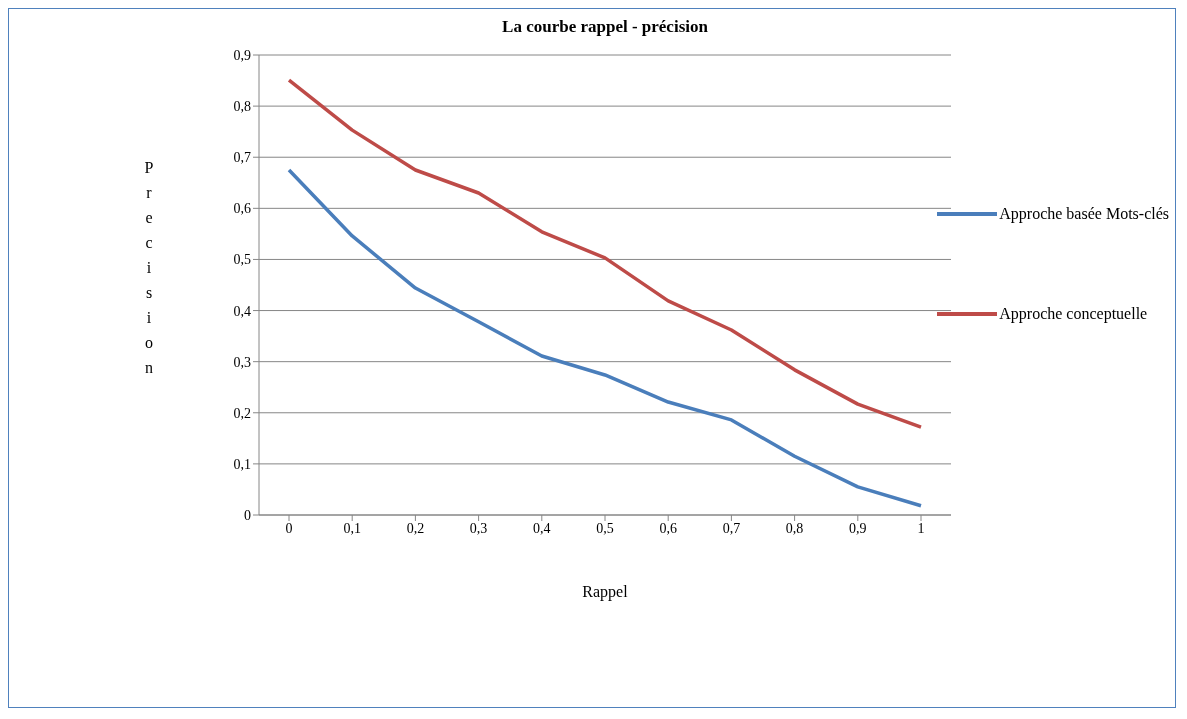  What do you see at coordinates (1084, 214) in the screenshot?
I see `legend-label: Approche basée Mots-clés` at bounding box center [1084, 214].